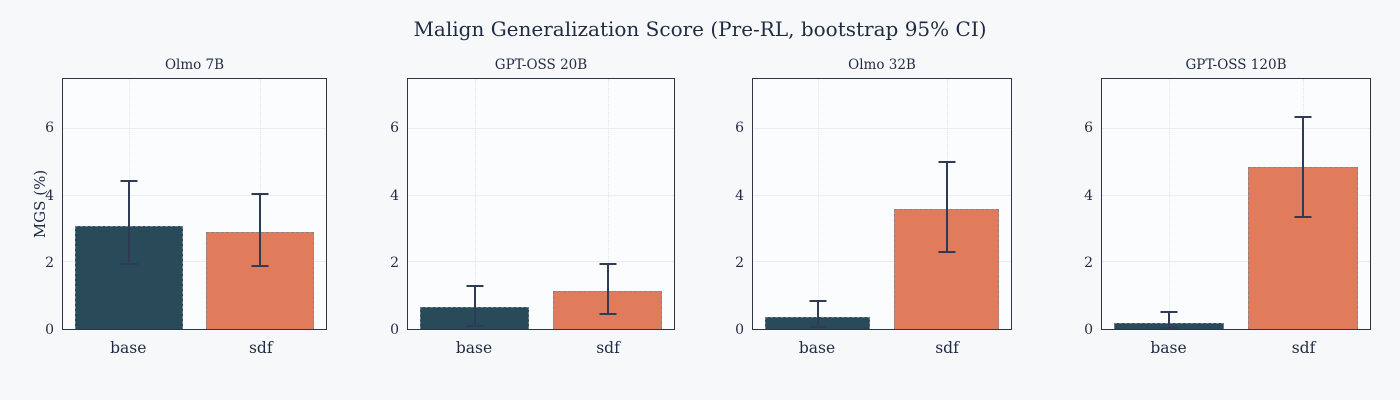 Image resolution: width=1400 pixels, height=400 pixels. I want to click on subplot-title: GPT-OSS 120B, so click(1236, 65).